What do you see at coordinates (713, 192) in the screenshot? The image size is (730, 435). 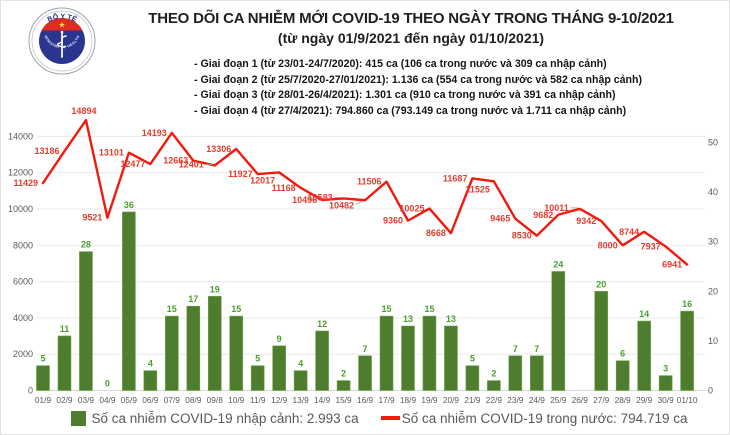 I see `right-axis-tick: 40` at bounding box center [713, 192].